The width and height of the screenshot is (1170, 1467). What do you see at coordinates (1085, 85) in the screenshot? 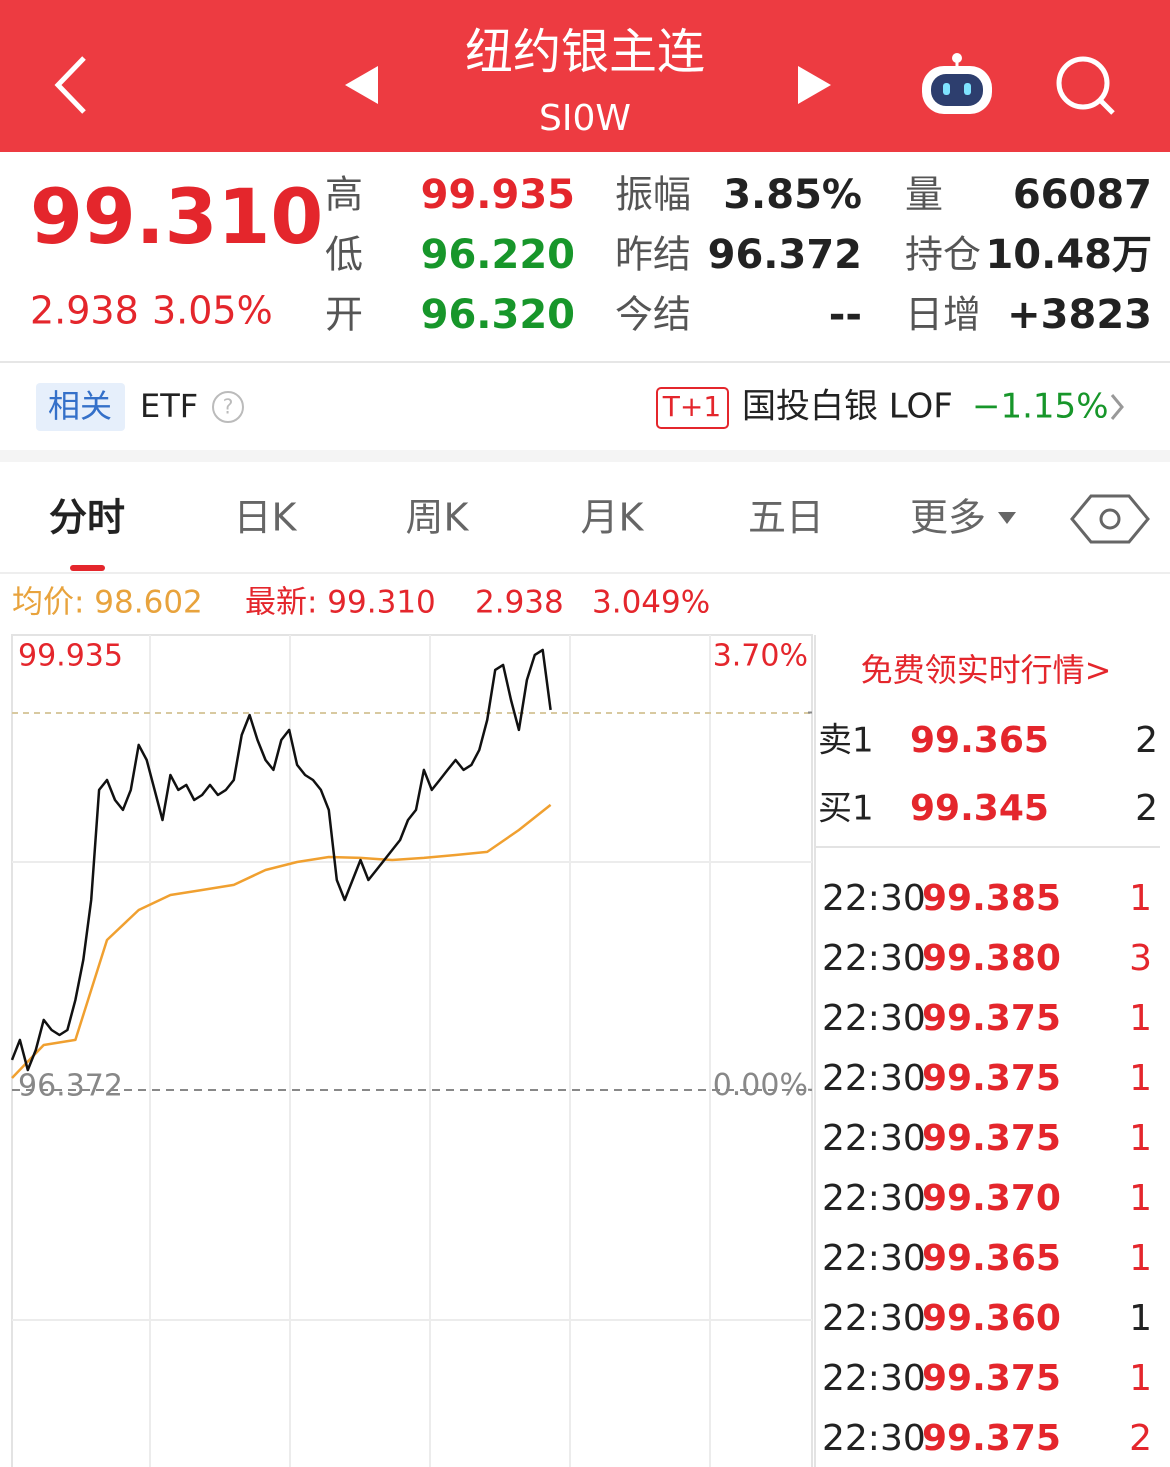
I see `search-icon` at bounding box center [1085, 85].